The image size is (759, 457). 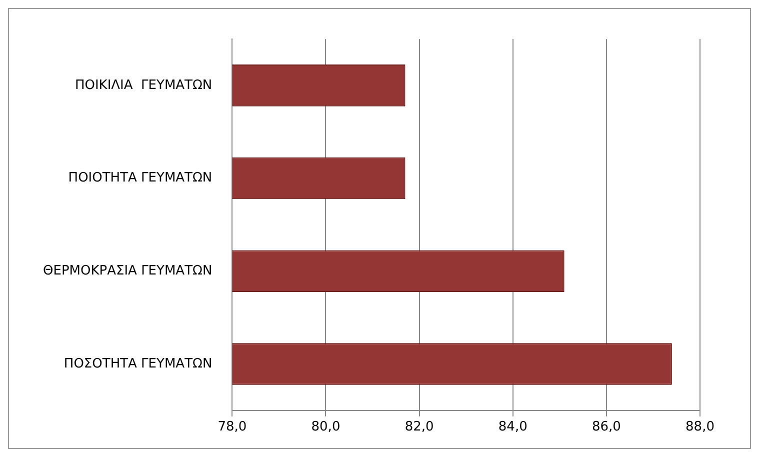 I want to click on x-tick-label: 86,0, so click(x=606, y=427).